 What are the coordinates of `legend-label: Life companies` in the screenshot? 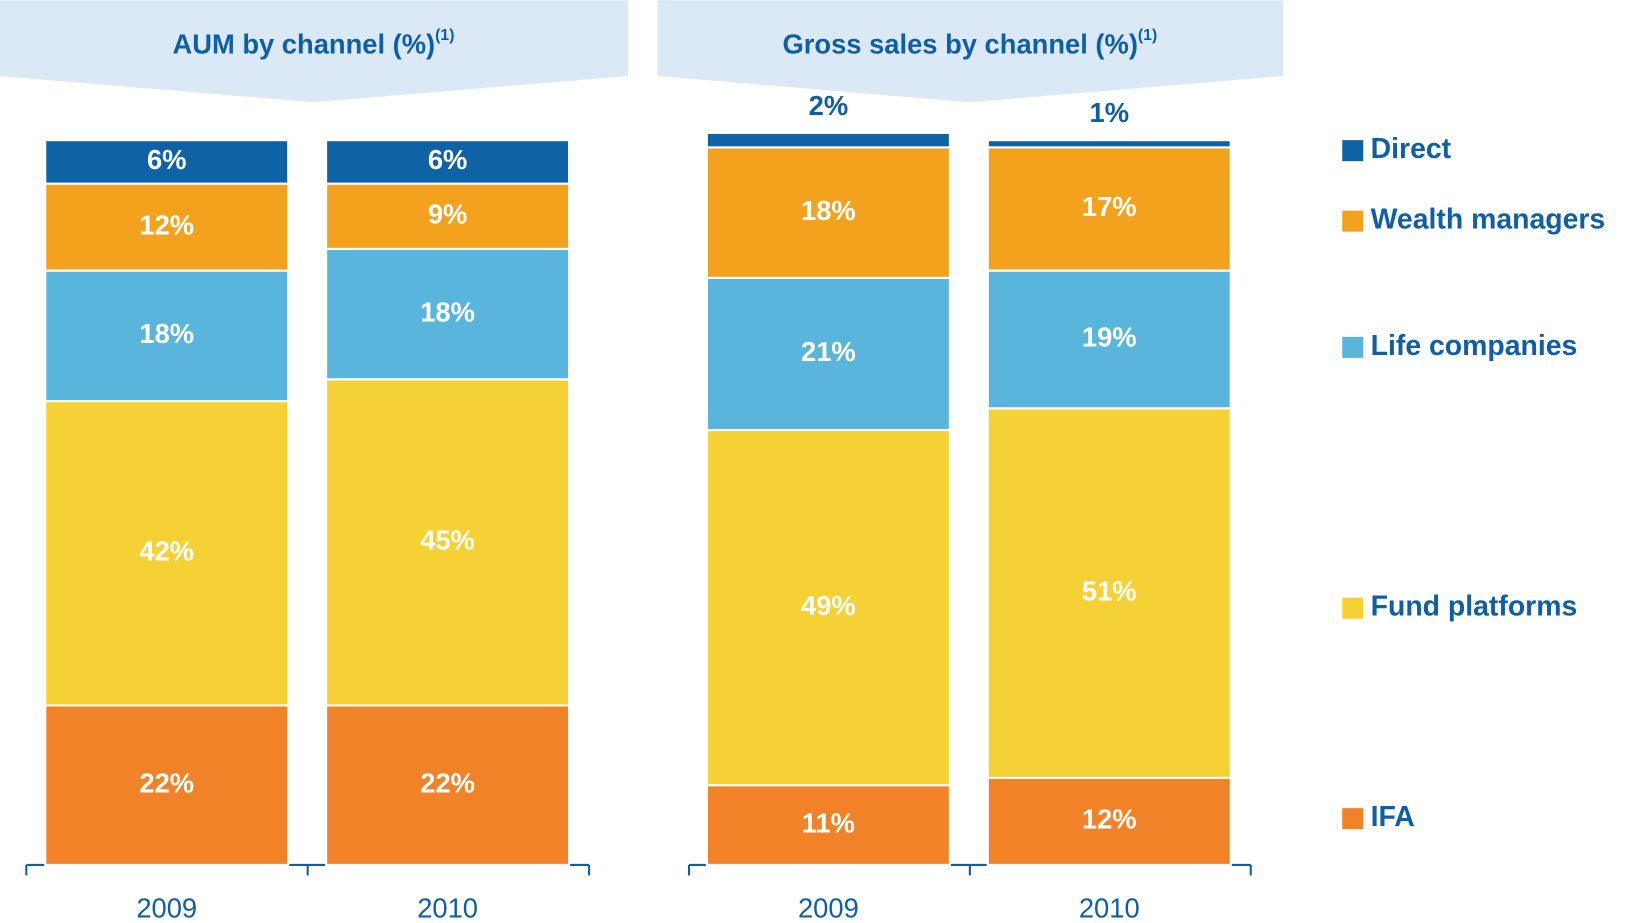 It's located at (1474, 346).